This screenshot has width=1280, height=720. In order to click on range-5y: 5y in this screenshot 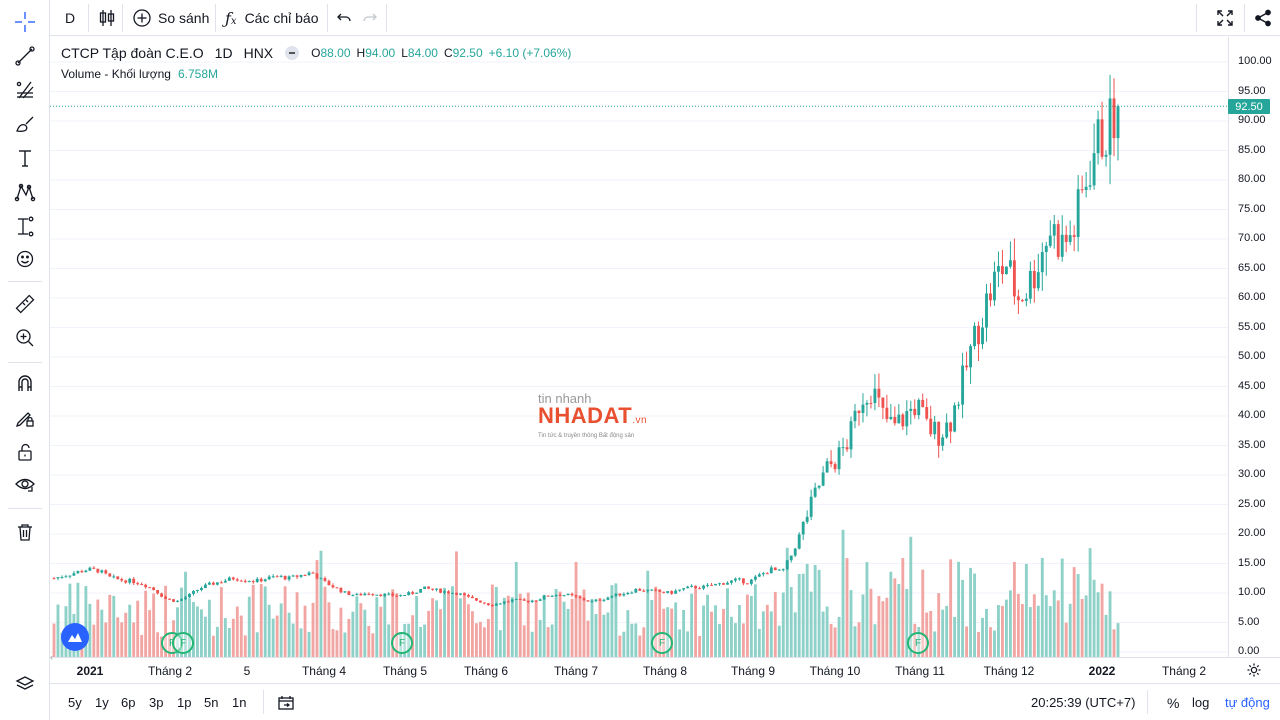, I will do `click(75, 702)`.